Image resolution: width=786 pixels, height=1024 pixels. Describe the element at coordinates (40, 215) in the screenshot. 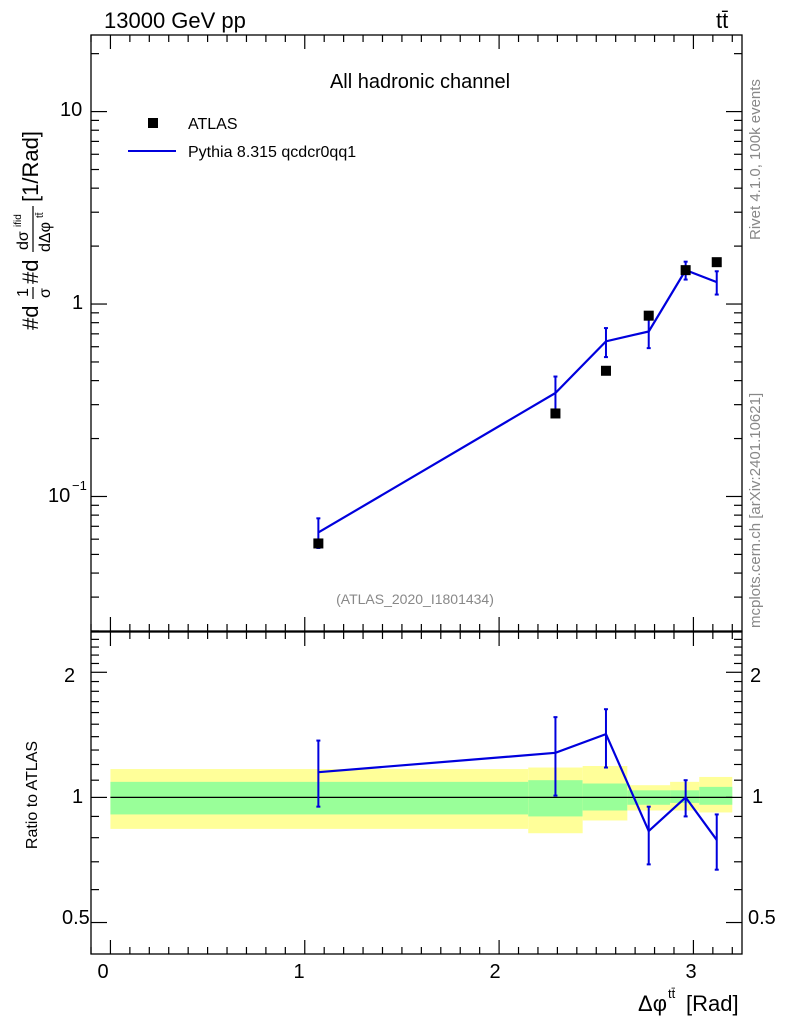

I see `ylabel-frac2-den-sup: tt̄` at that location.